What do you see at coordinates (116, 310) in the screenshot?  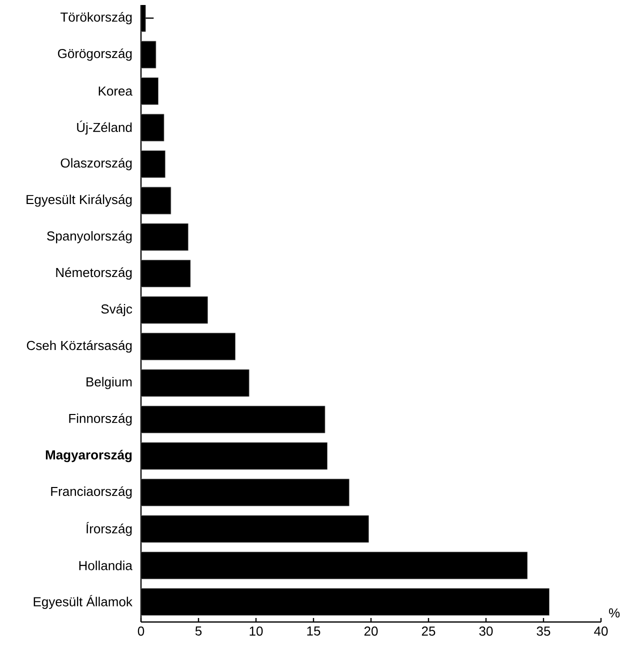 I see `y-tick-label: Svájc` at bounding box center [116, 310].